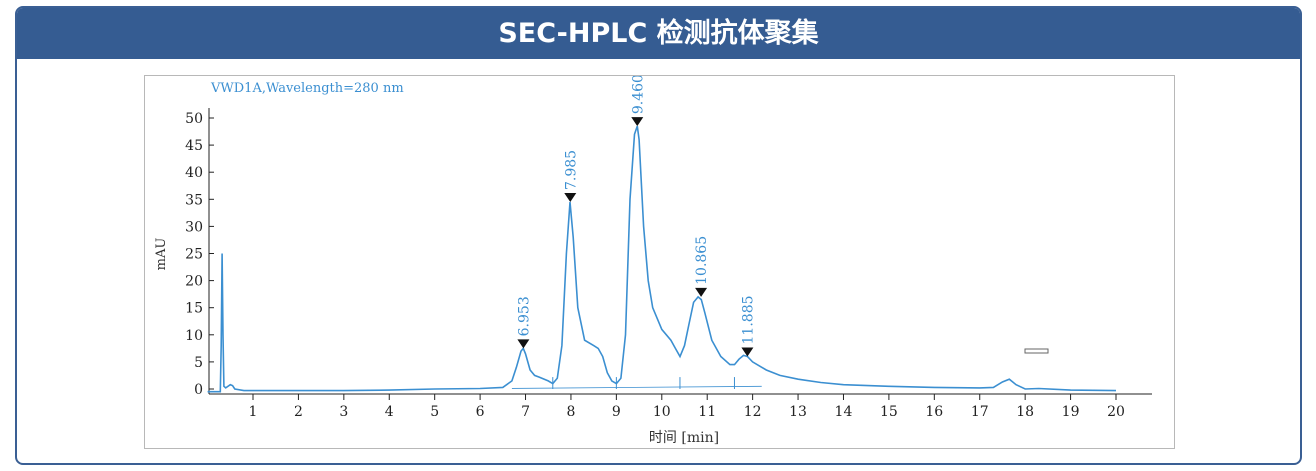  What do you see at coordinates (524, 316) in the screenshot?
I see `peak-label: 6.953` at bounding box center [524, 316].